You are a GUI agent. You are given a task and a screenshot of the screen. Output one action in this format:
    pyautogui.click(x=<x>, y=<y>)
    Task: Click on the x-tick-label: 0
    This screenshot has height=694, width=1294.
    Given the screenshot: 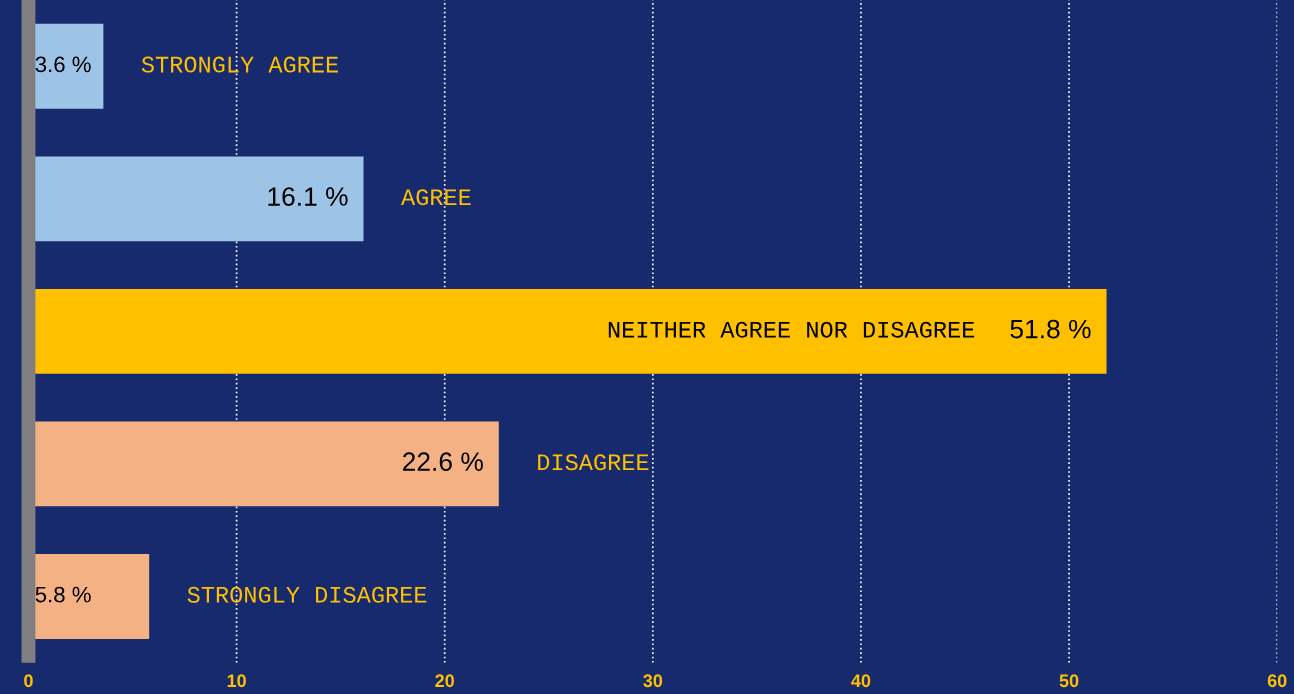 What is the action you would take?
    pyautogui.click(x=28, y=681)
    